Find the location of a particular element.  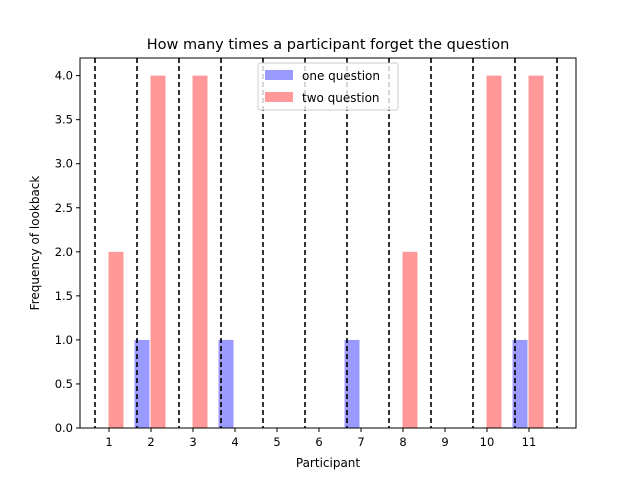

legend-swatch-one-question is located at coordinates (279, 75).